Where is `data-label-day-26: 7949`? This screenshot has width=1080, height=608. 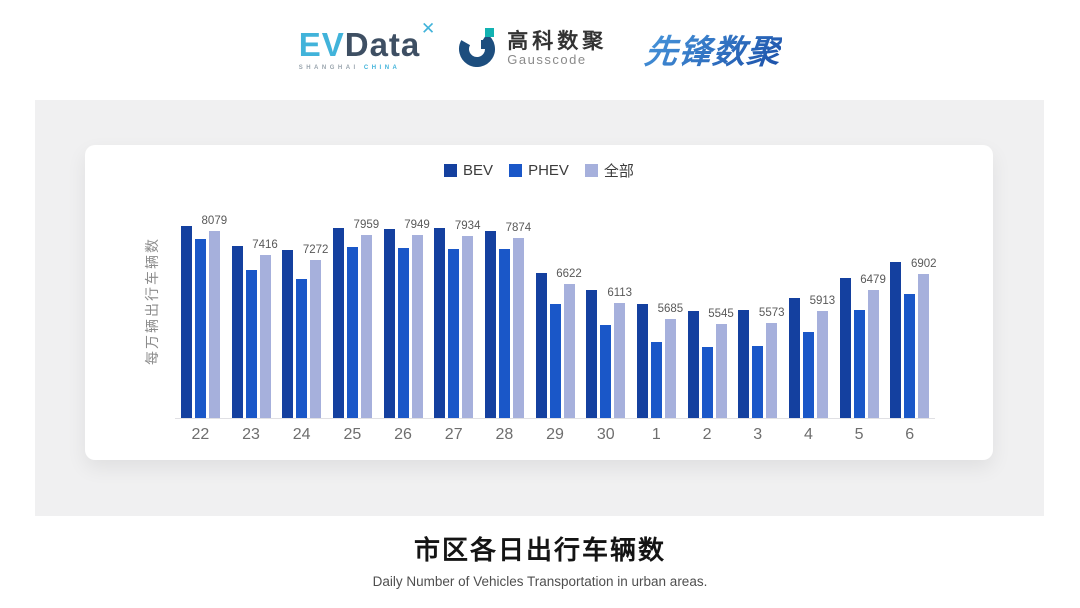 data-label-day-26: 7949 is located at coordinates (417, 225).